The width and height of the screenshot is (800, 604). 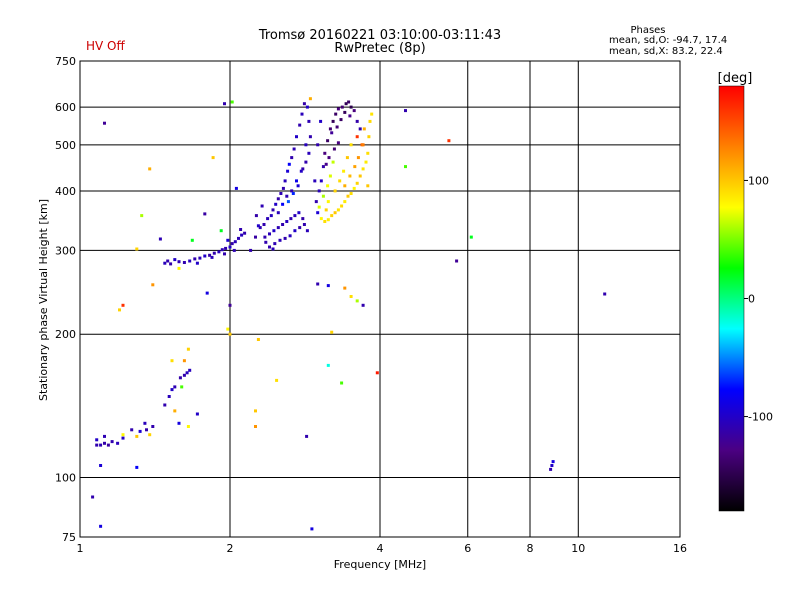 What do you see at coordinates (680, 548) in the screenshot?
I see `x-tick-label: 16` at bounding box center [680, 548].